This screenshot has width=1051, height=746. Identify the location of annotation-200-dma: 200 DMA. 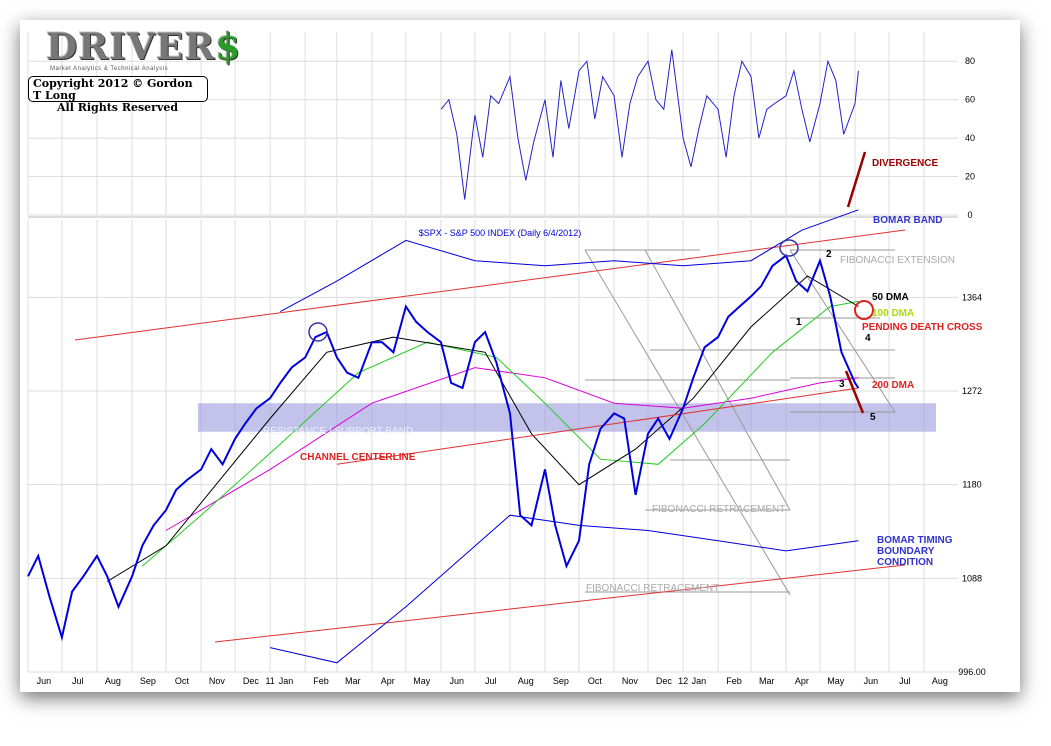
(893, 385).